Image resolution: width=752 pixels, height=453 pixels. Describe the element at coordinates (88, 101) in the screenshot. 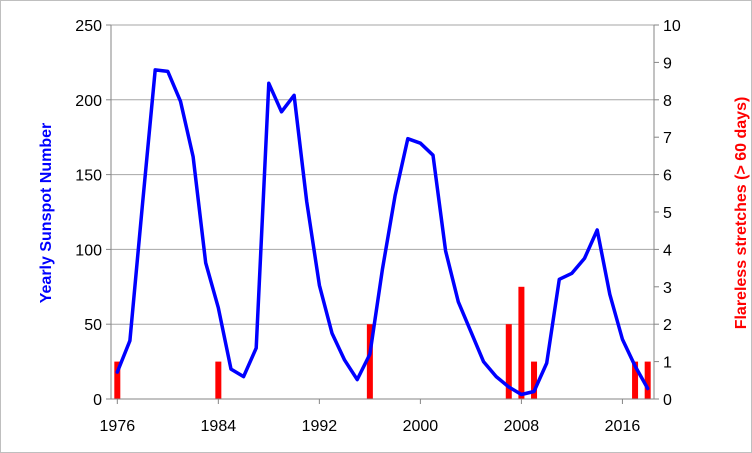

I see `y-left-tick-label: 200` at that location.